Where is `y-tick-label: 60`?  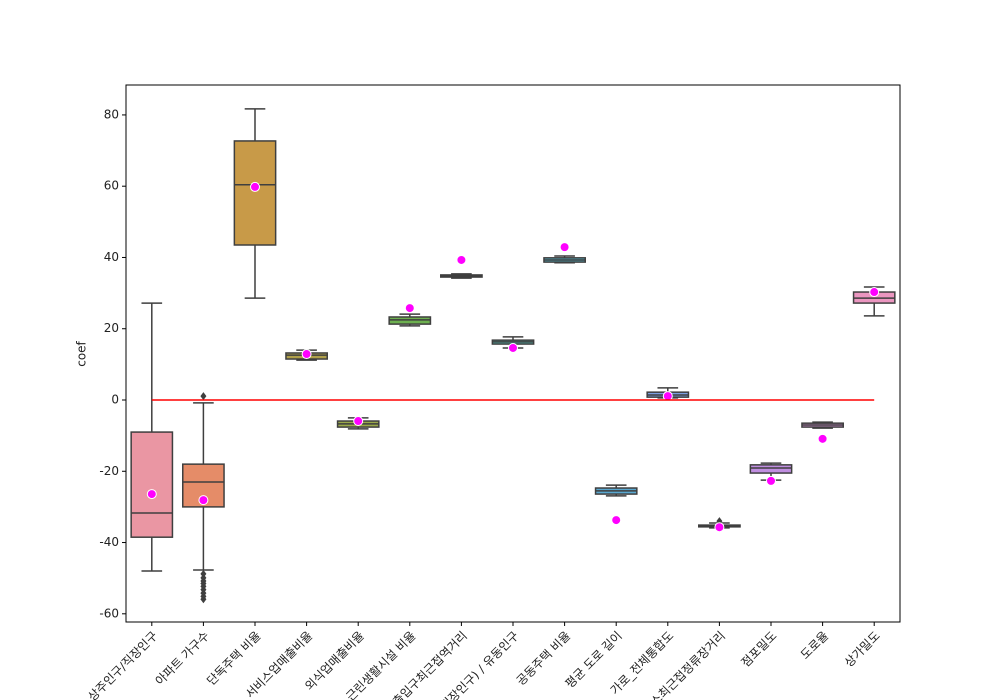 y-tick-label: 60 is located at coordinates (111, 186).